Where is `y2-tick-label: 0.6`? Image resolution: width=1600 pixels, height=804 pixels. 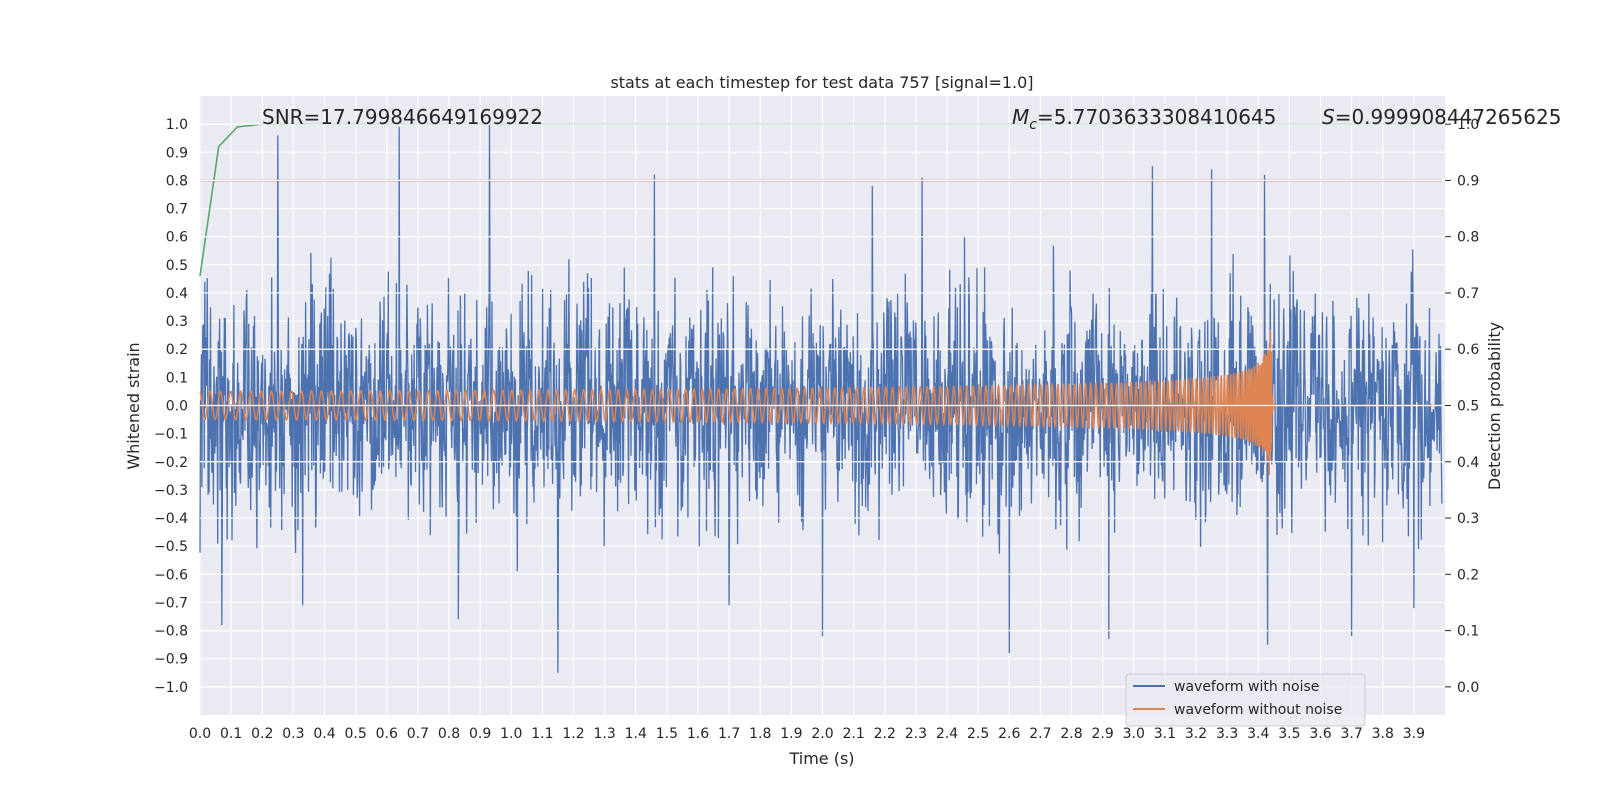
y2-tick-label: 0.6 is located at coordinates (1468, 350).